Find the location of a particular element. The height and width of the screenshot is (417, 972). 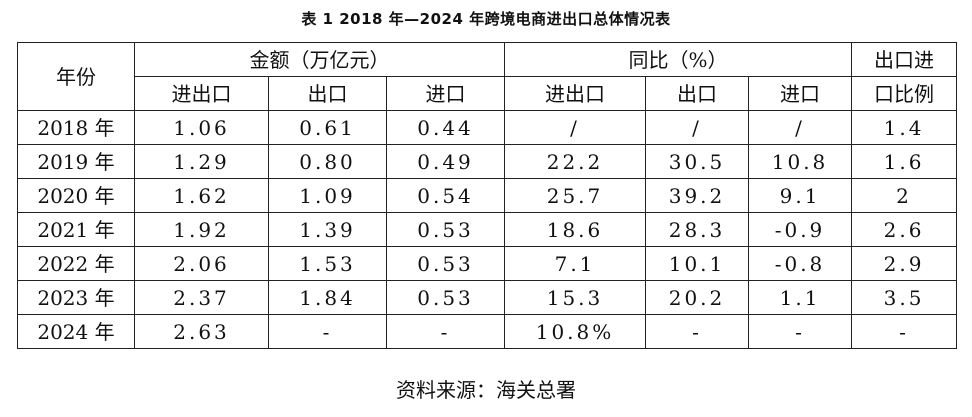

table-title: 表 1 2018 年—2024 年跨境电商进出口总体情况表 is located at coordinates (486, 19).